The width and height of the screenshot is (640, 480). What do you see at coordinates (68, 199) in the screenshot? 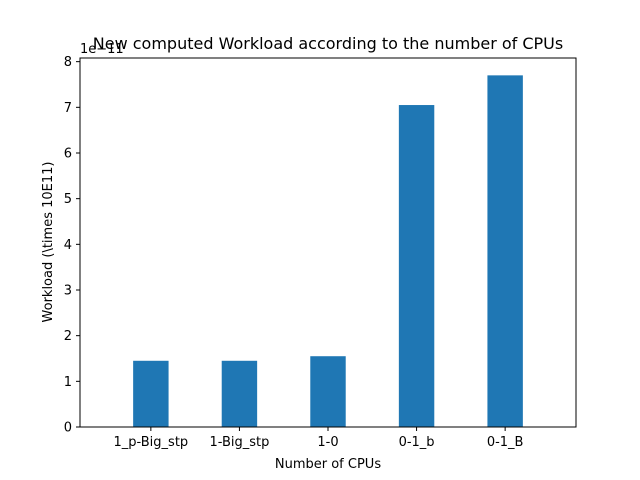
I see `y-tick-label-5: 5` at bounding box center [68, 199].